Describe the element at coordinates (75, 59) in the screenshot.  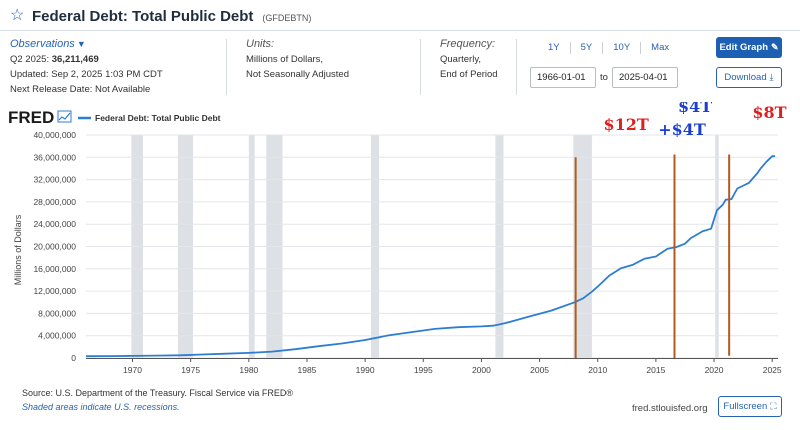
I see `latest-value: 36,211,469` at that location.